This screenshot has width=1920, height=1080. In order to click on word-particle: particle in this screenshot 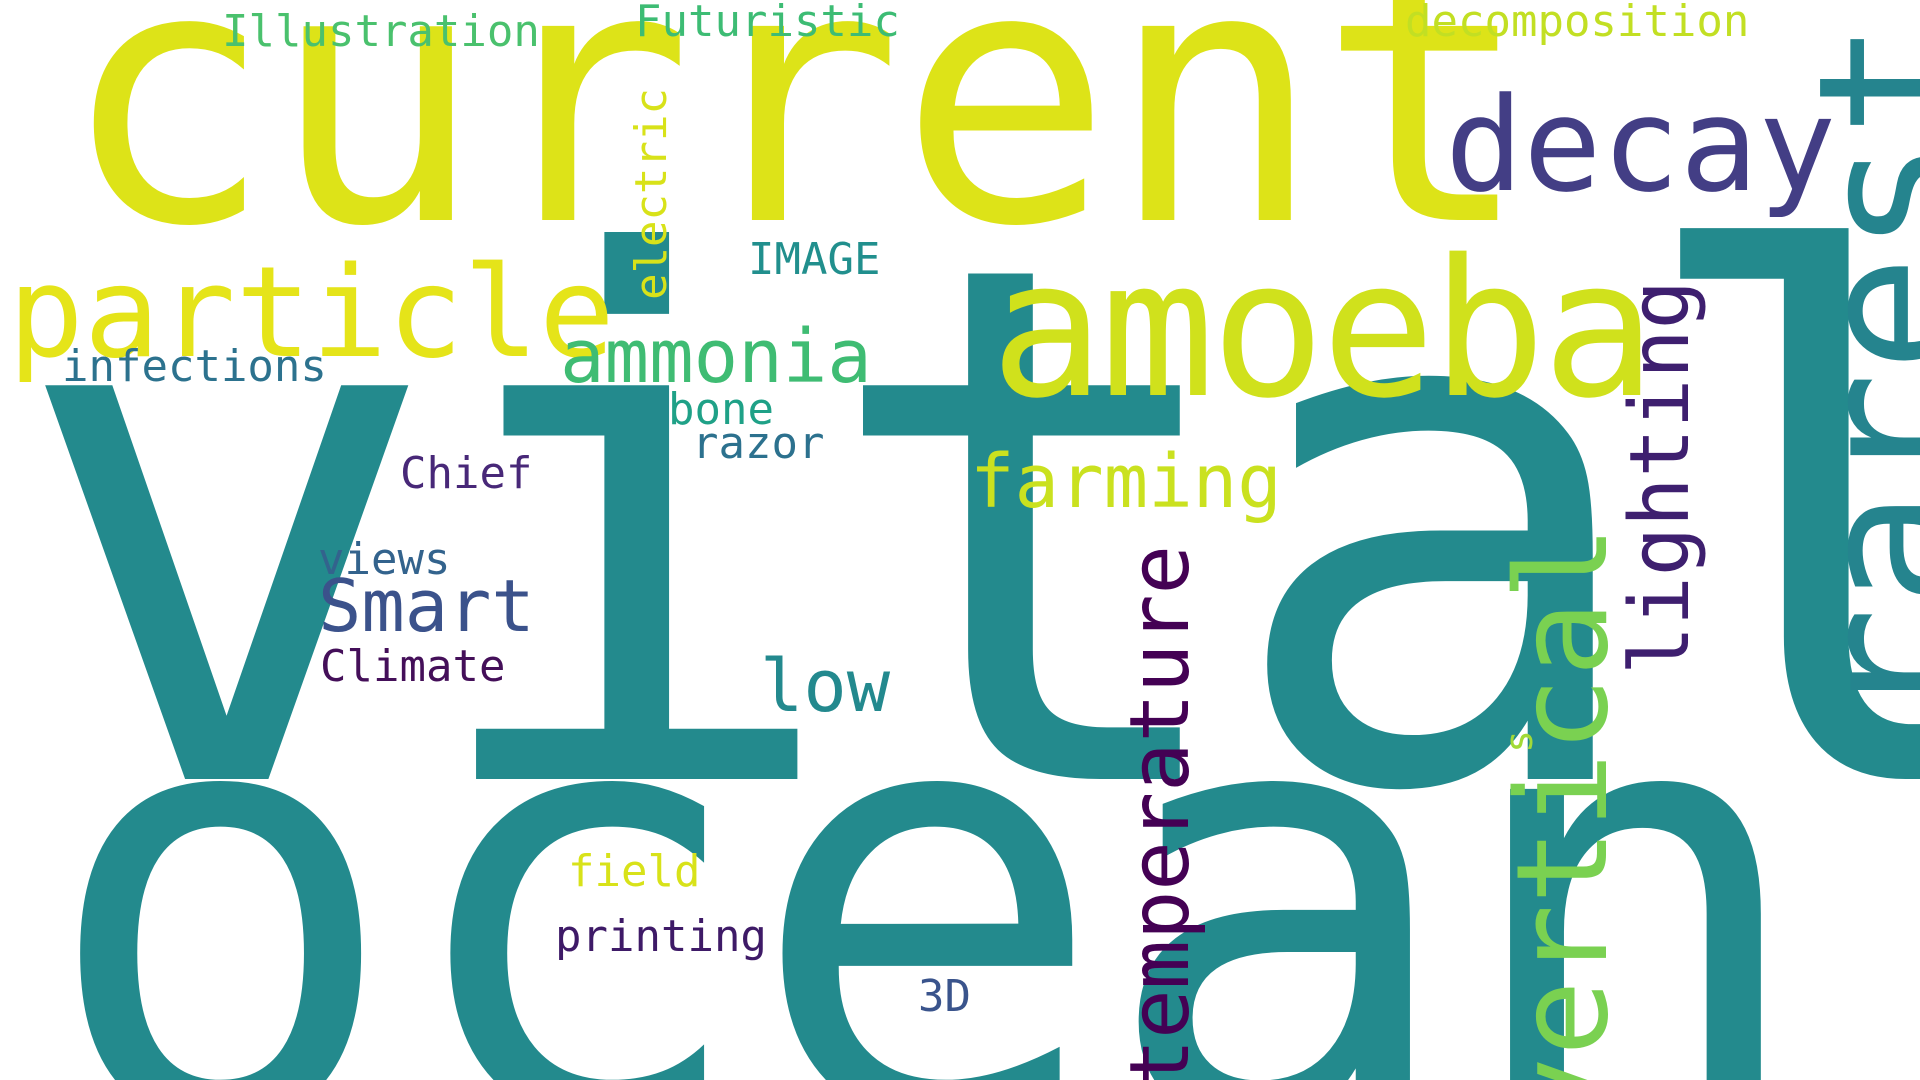, I will do `click(311, 312)`.